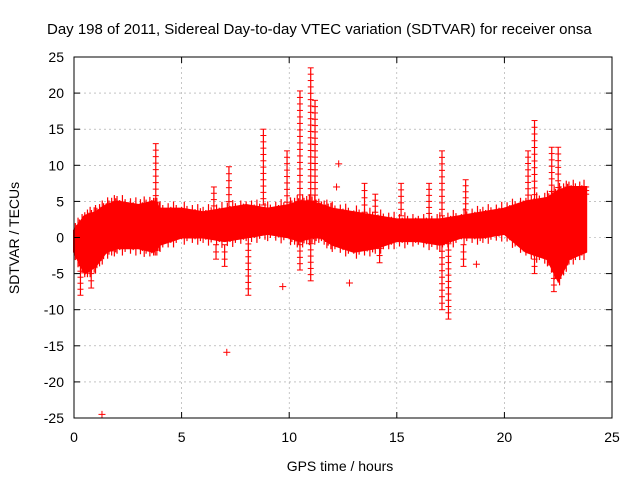 The width and height of the screenshot is (640, 480). I want to click on x-tick-label: 20, so click(505, 437).